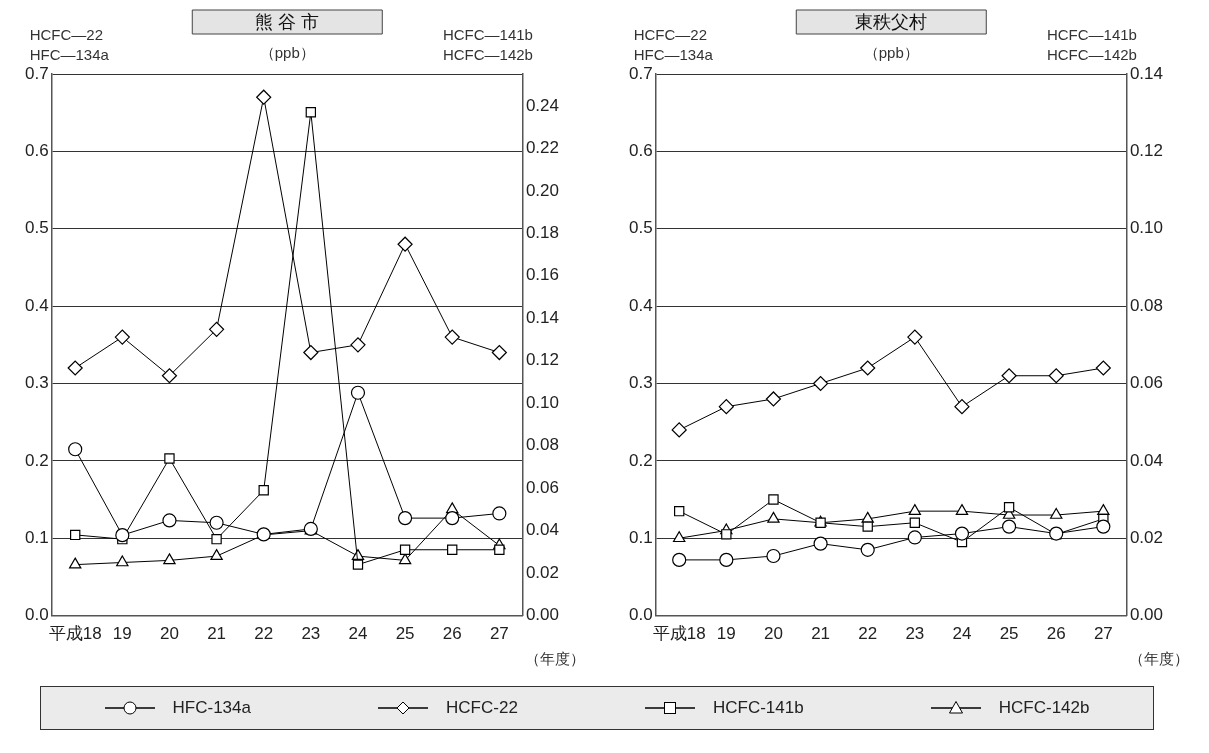  What do you see at coordinates (758, 708) in the screenshot?
I see `legend-label: HCFC-141b` at bounding box center [758, 708].